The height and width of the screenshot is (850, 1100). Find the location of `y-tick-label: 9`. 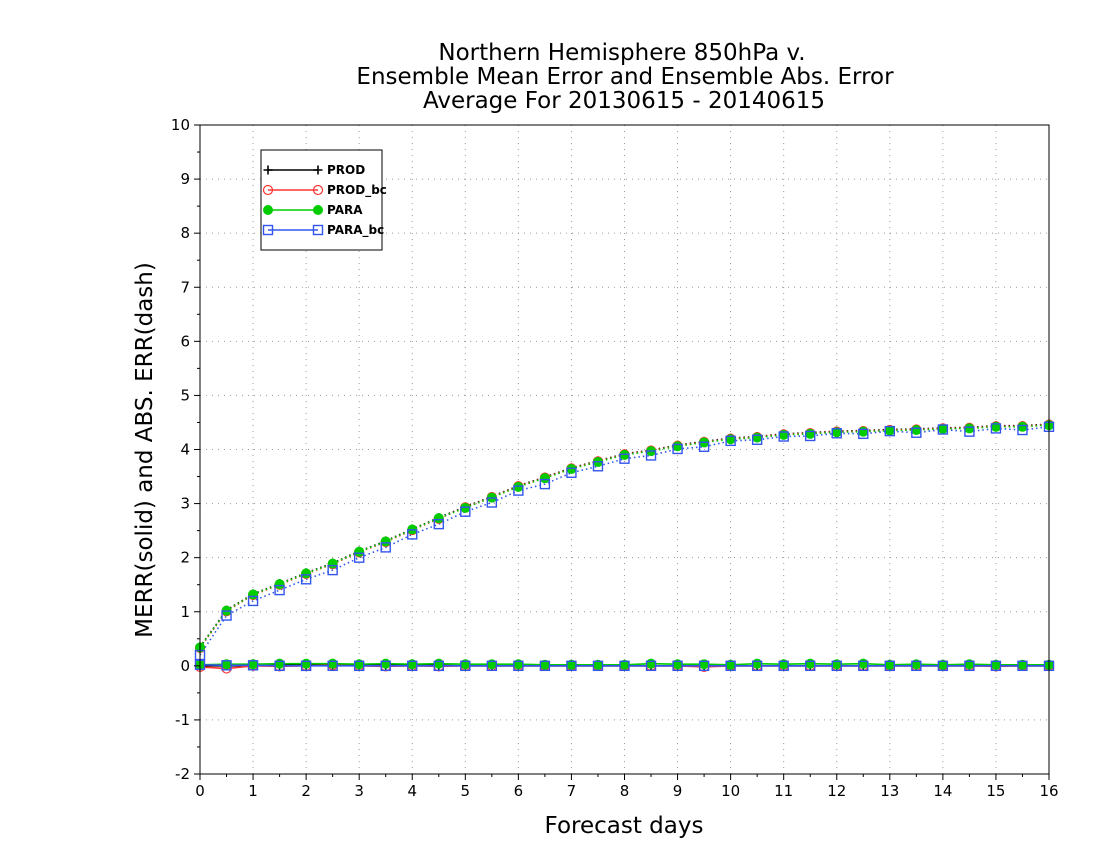

y-tick-label: 9 is located at coordinates (185, 179).